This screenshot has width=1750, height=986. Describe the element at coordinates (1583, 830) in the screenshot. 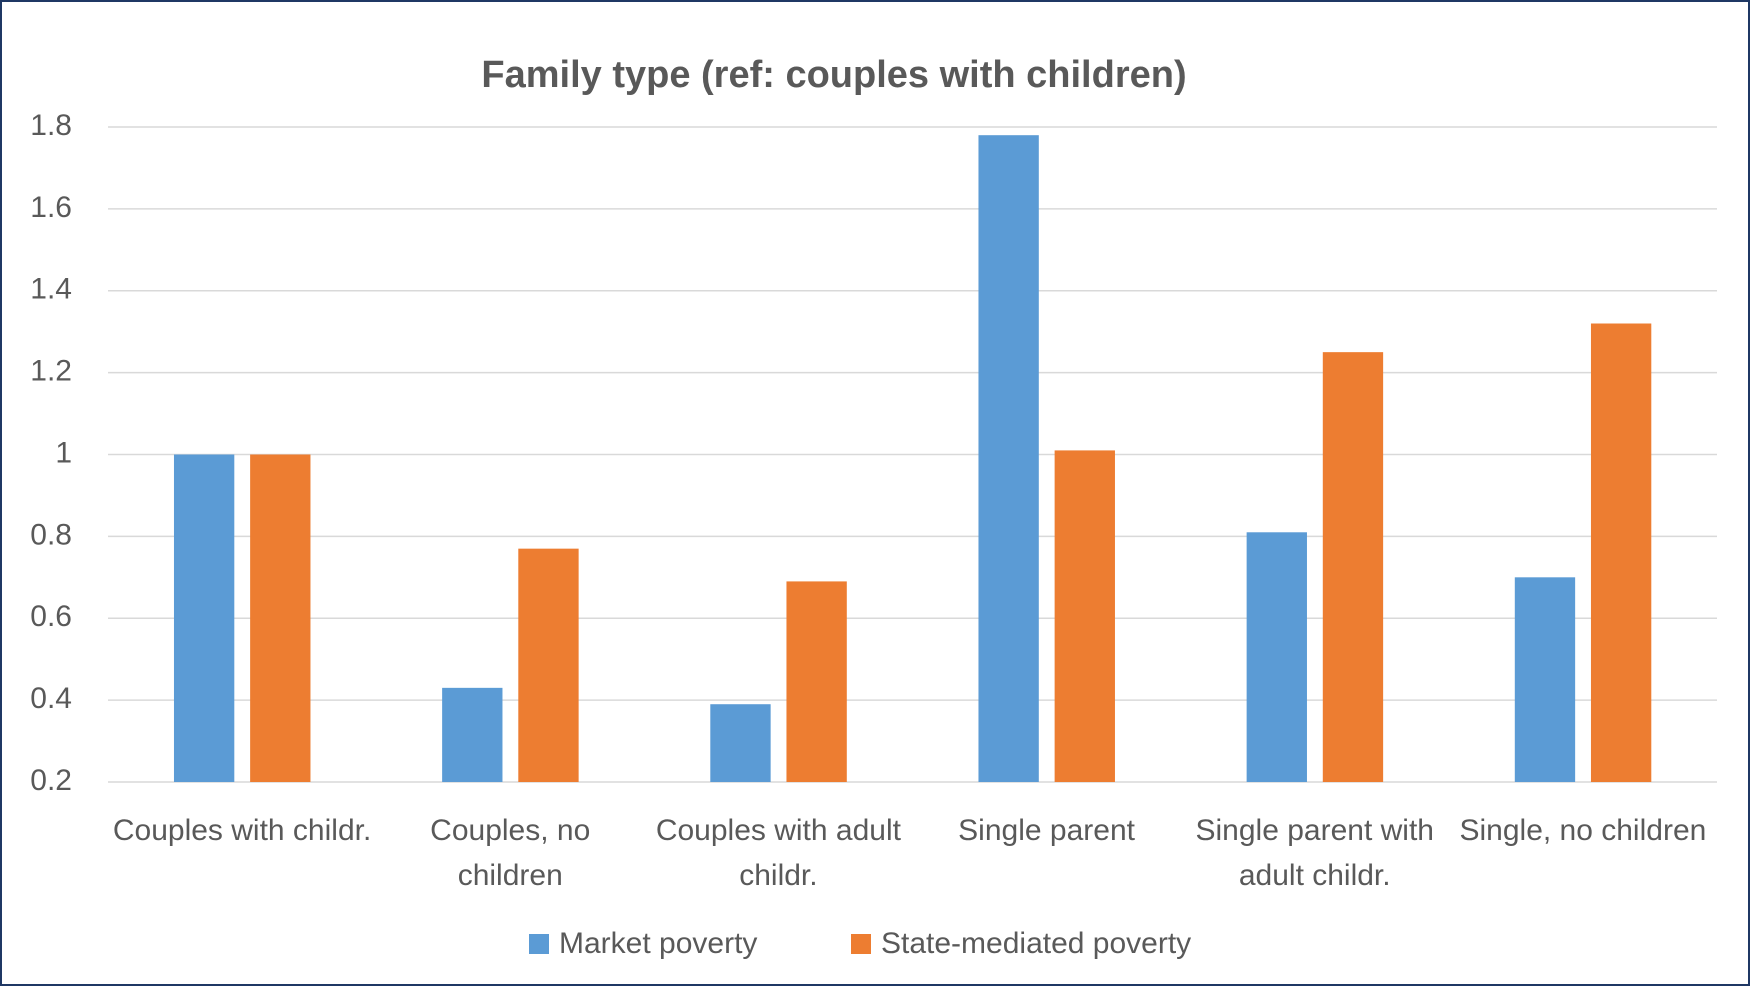

I see `x-tick-label: Single, no children` at that location.